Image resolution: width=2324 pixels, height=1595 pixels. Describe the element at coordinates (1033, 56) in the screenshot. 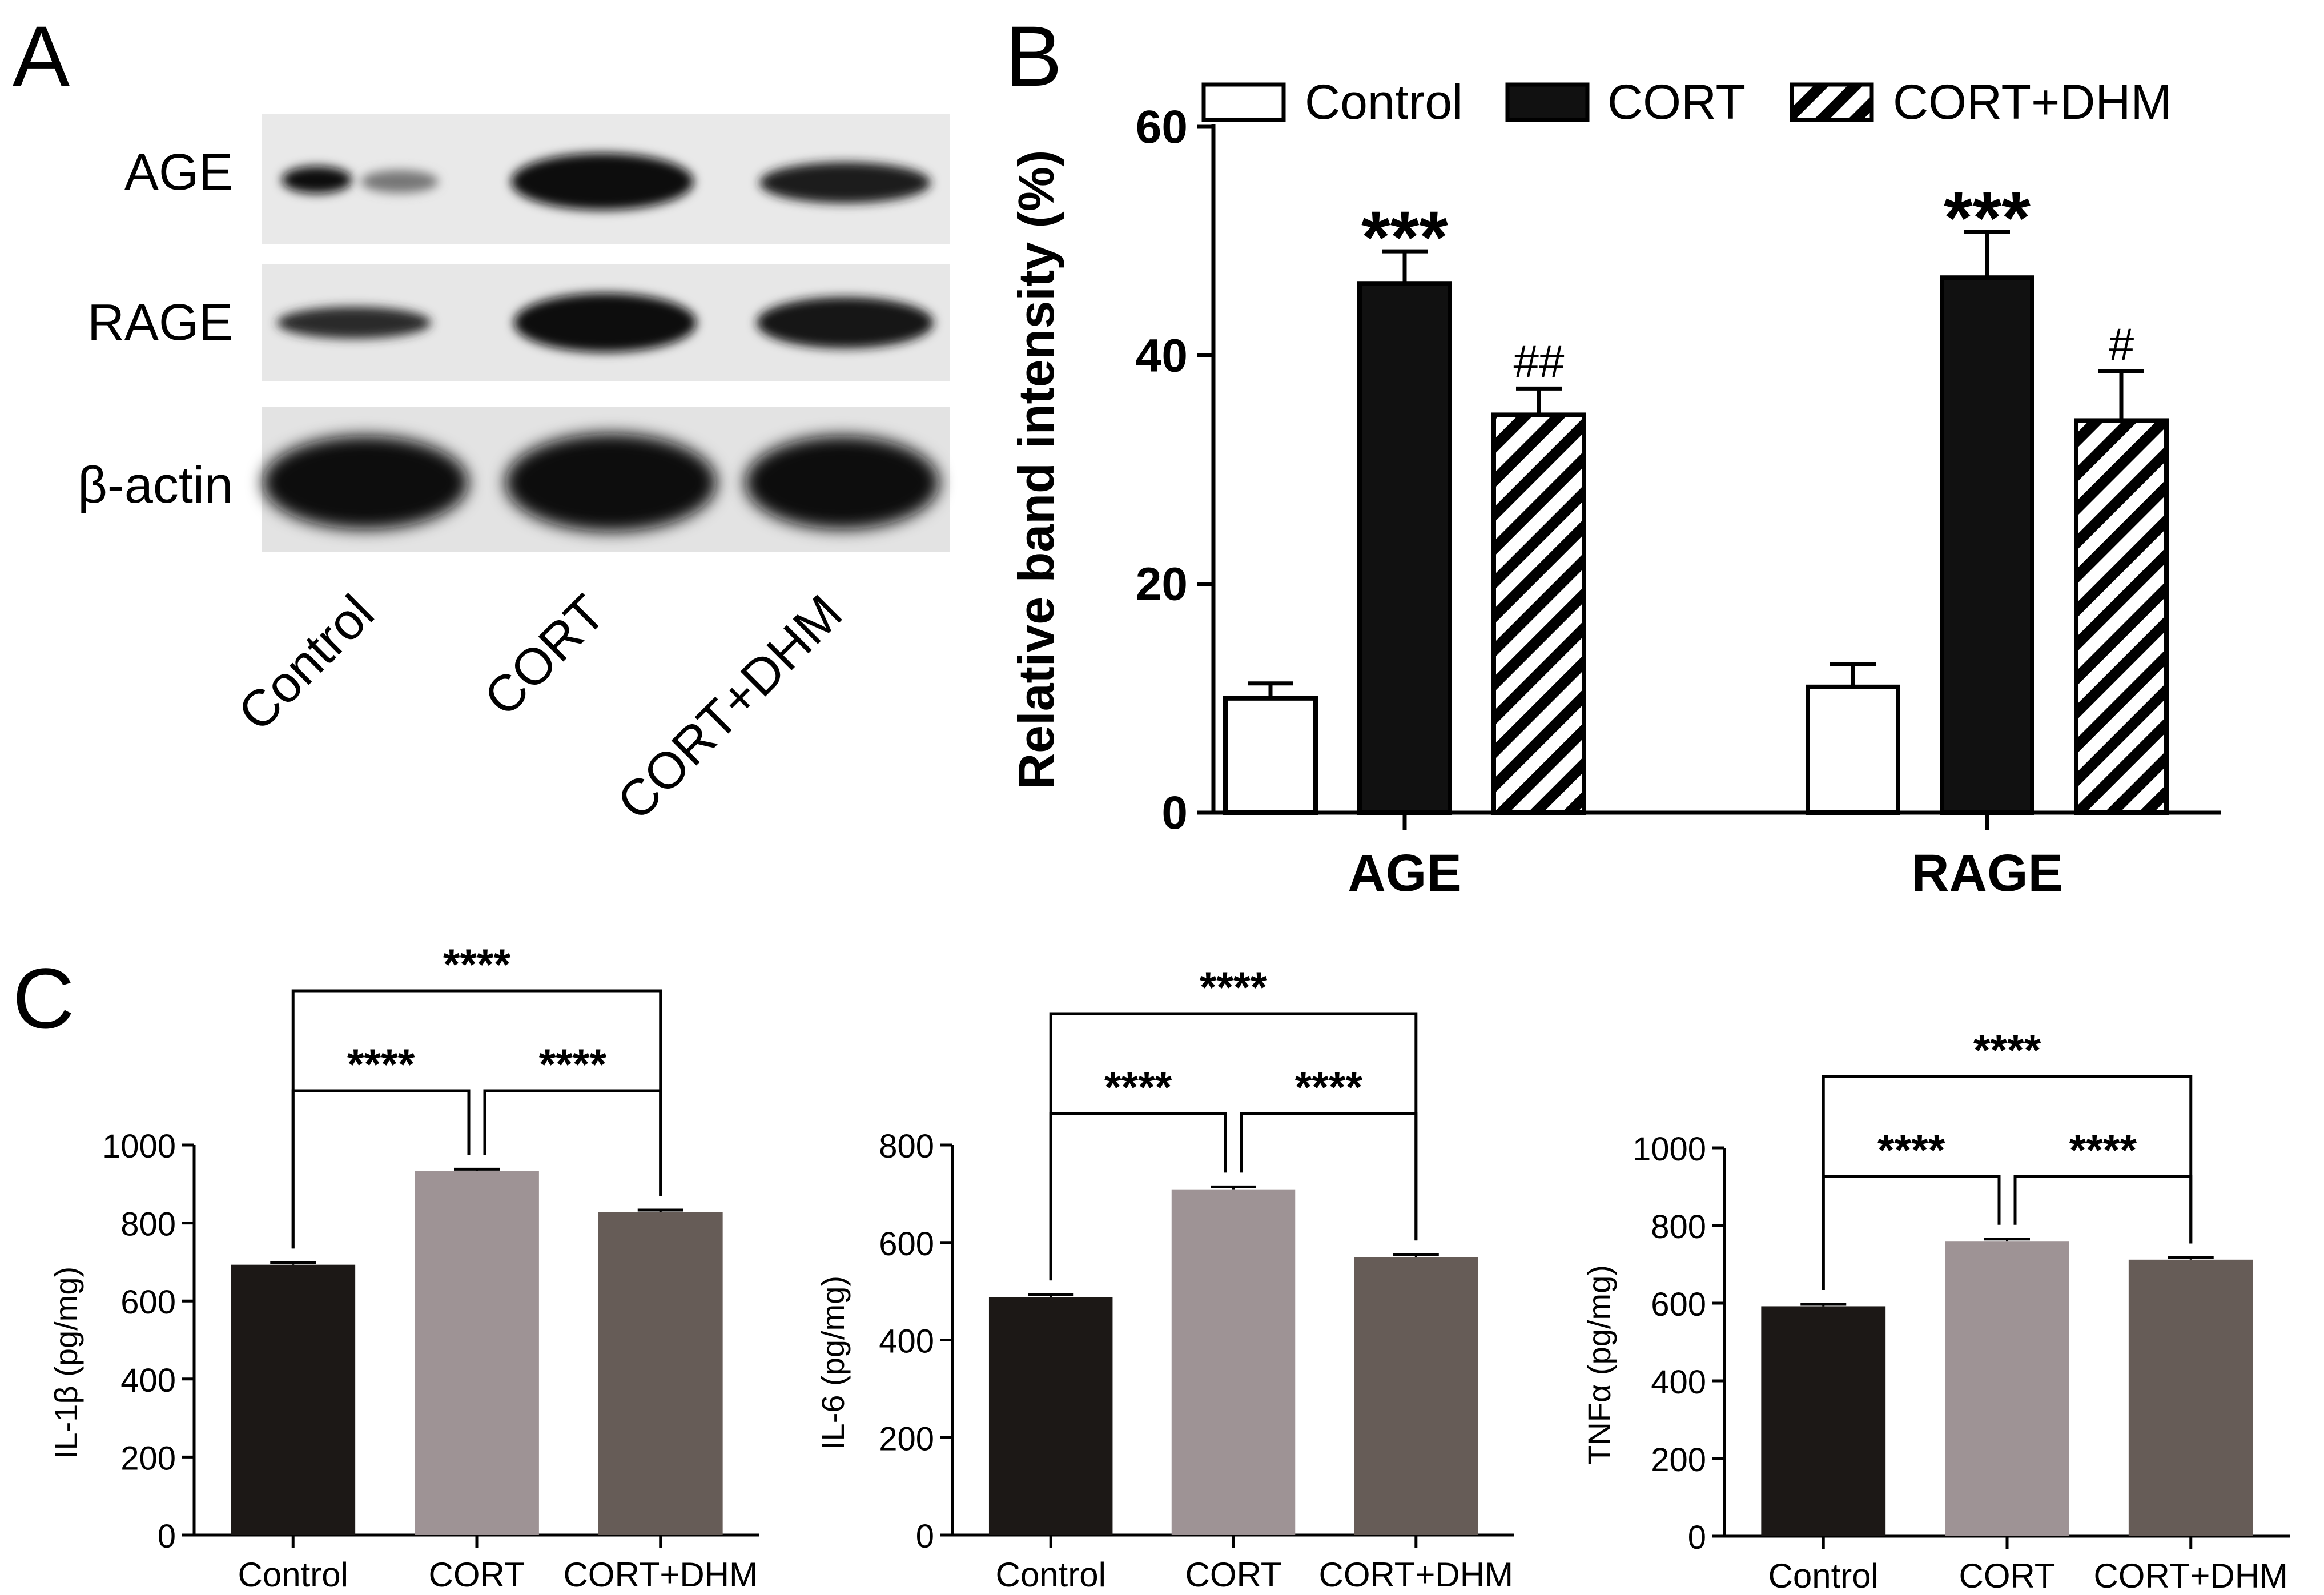

I see `panel-label-b: B` at that location.